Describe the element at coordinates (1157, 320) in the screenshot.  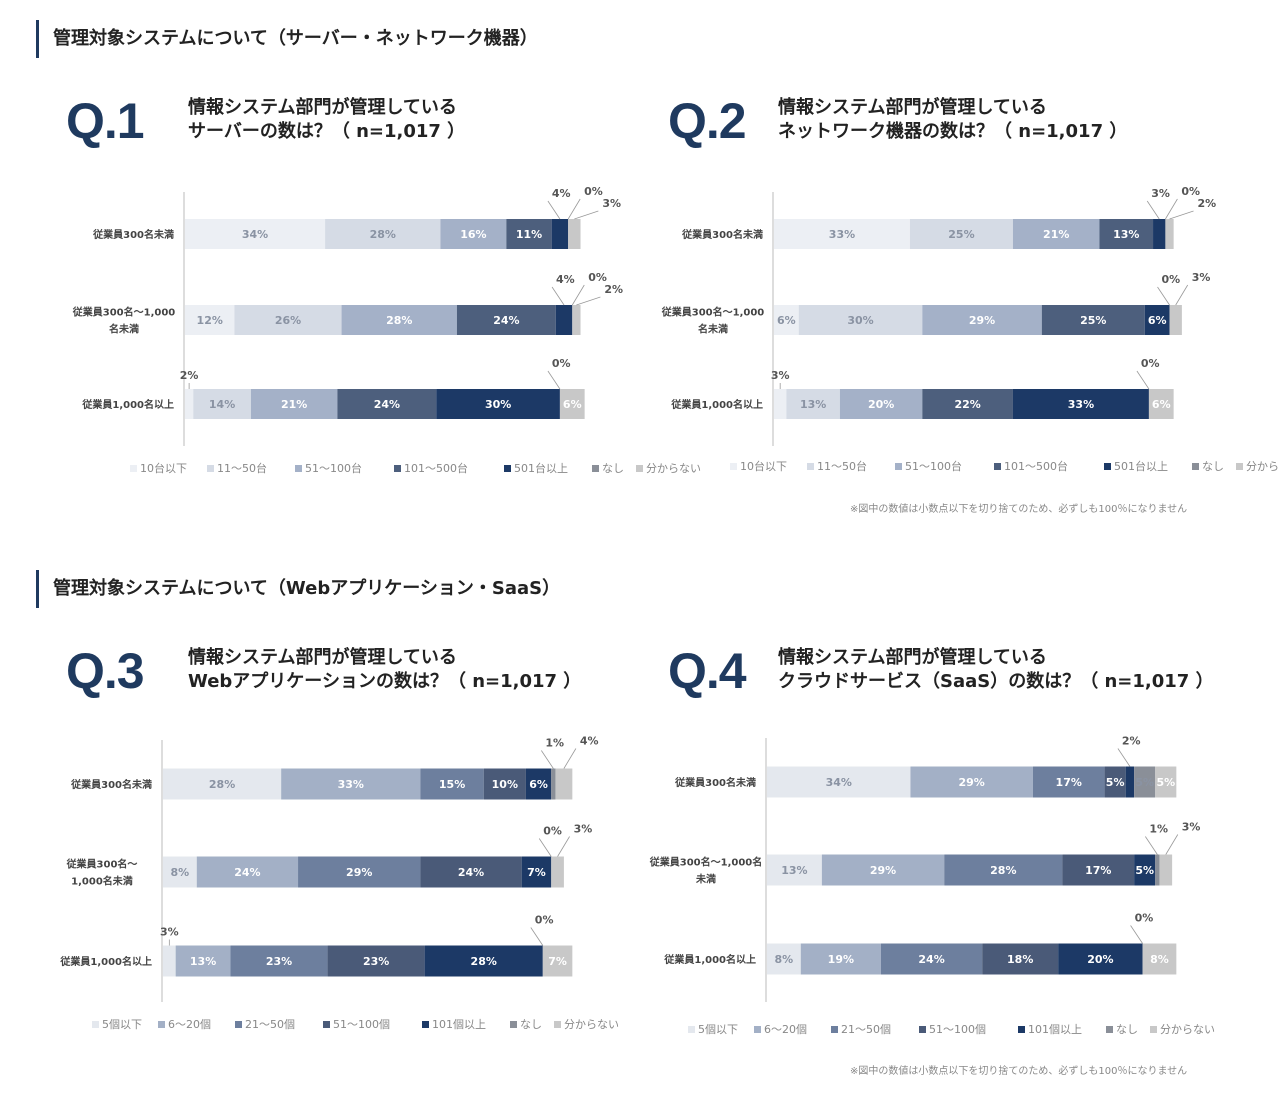
I see `q2-data-label: 6%` at that location.